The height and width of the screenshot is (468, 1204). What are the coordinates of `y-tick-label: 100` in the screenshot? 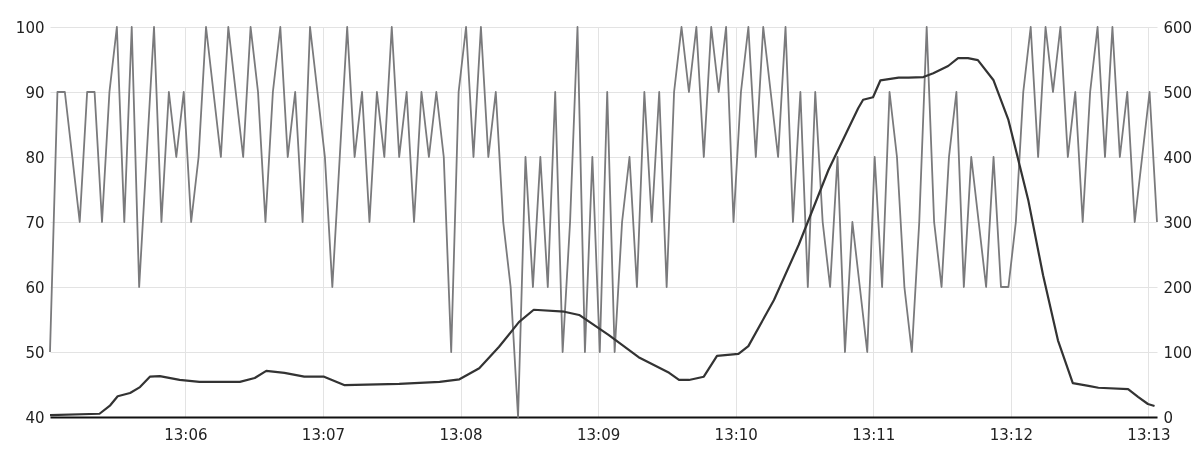 It's located at (30, 27).